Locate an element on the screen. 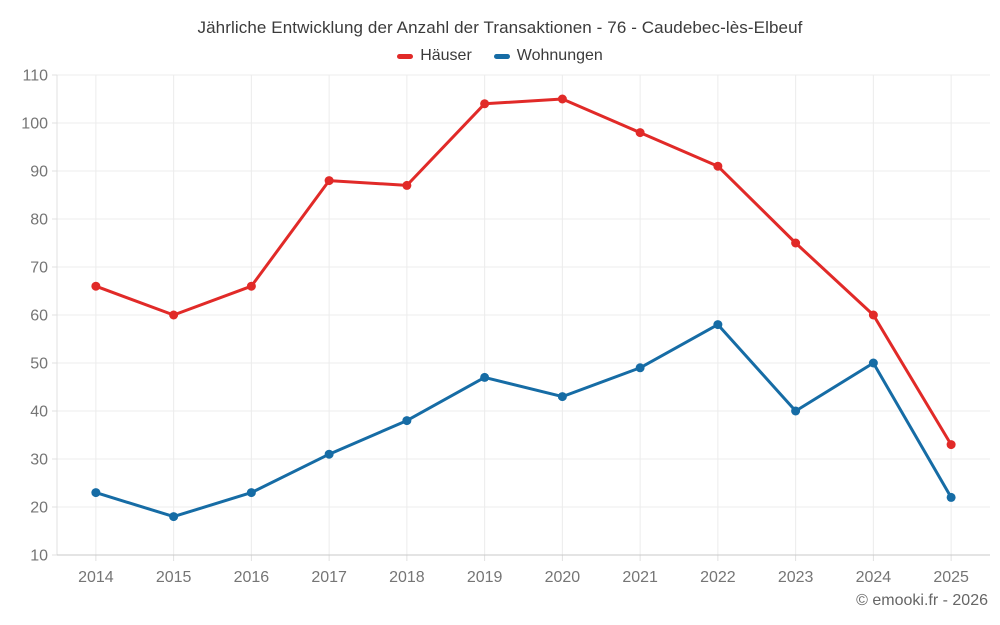 The height and width of the screenshot is (625, 1000). data-point-wohnungen-2019 is located at coordinates (485, 377).